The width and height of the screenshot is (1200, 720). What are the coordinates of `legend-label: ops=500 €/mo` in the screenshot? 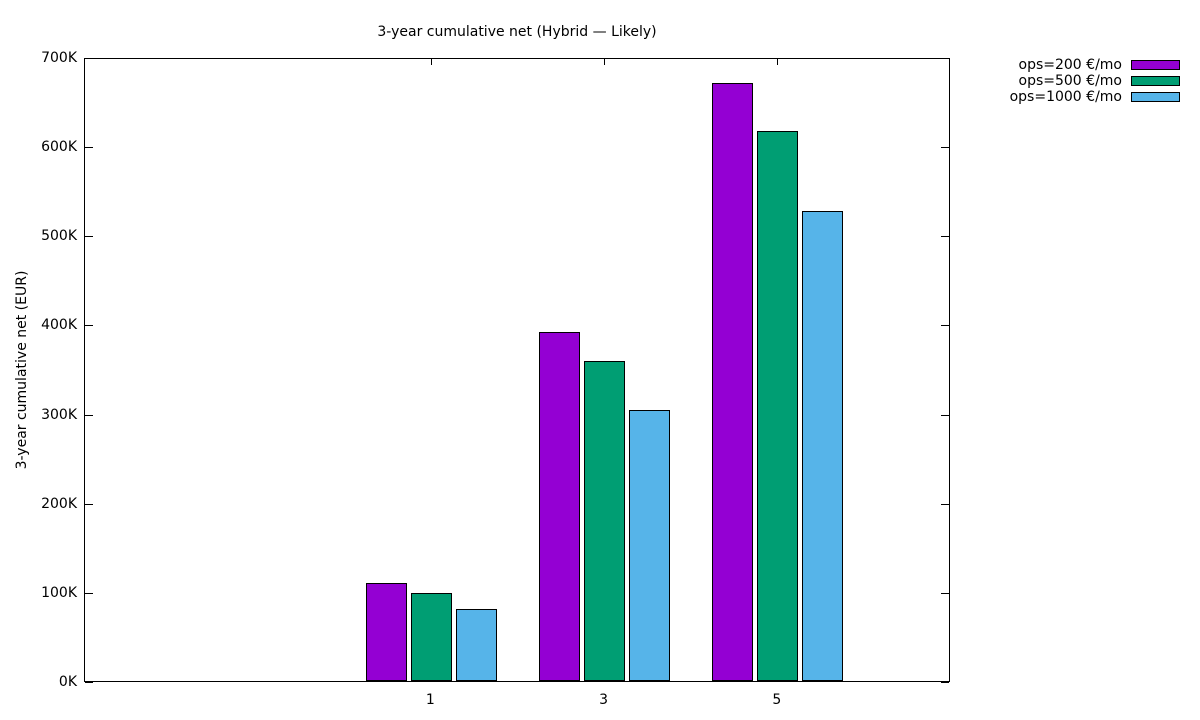 It's located at (1070, 81).